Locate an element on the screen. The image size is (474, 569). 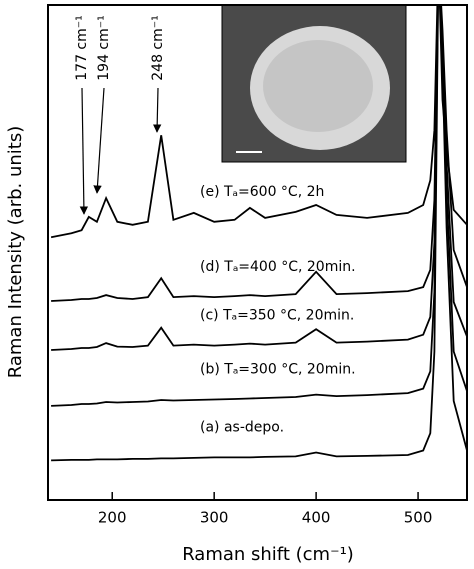
x-axis-label: Raman shift (cm⁻¹) is located at coordinates (268, 554).